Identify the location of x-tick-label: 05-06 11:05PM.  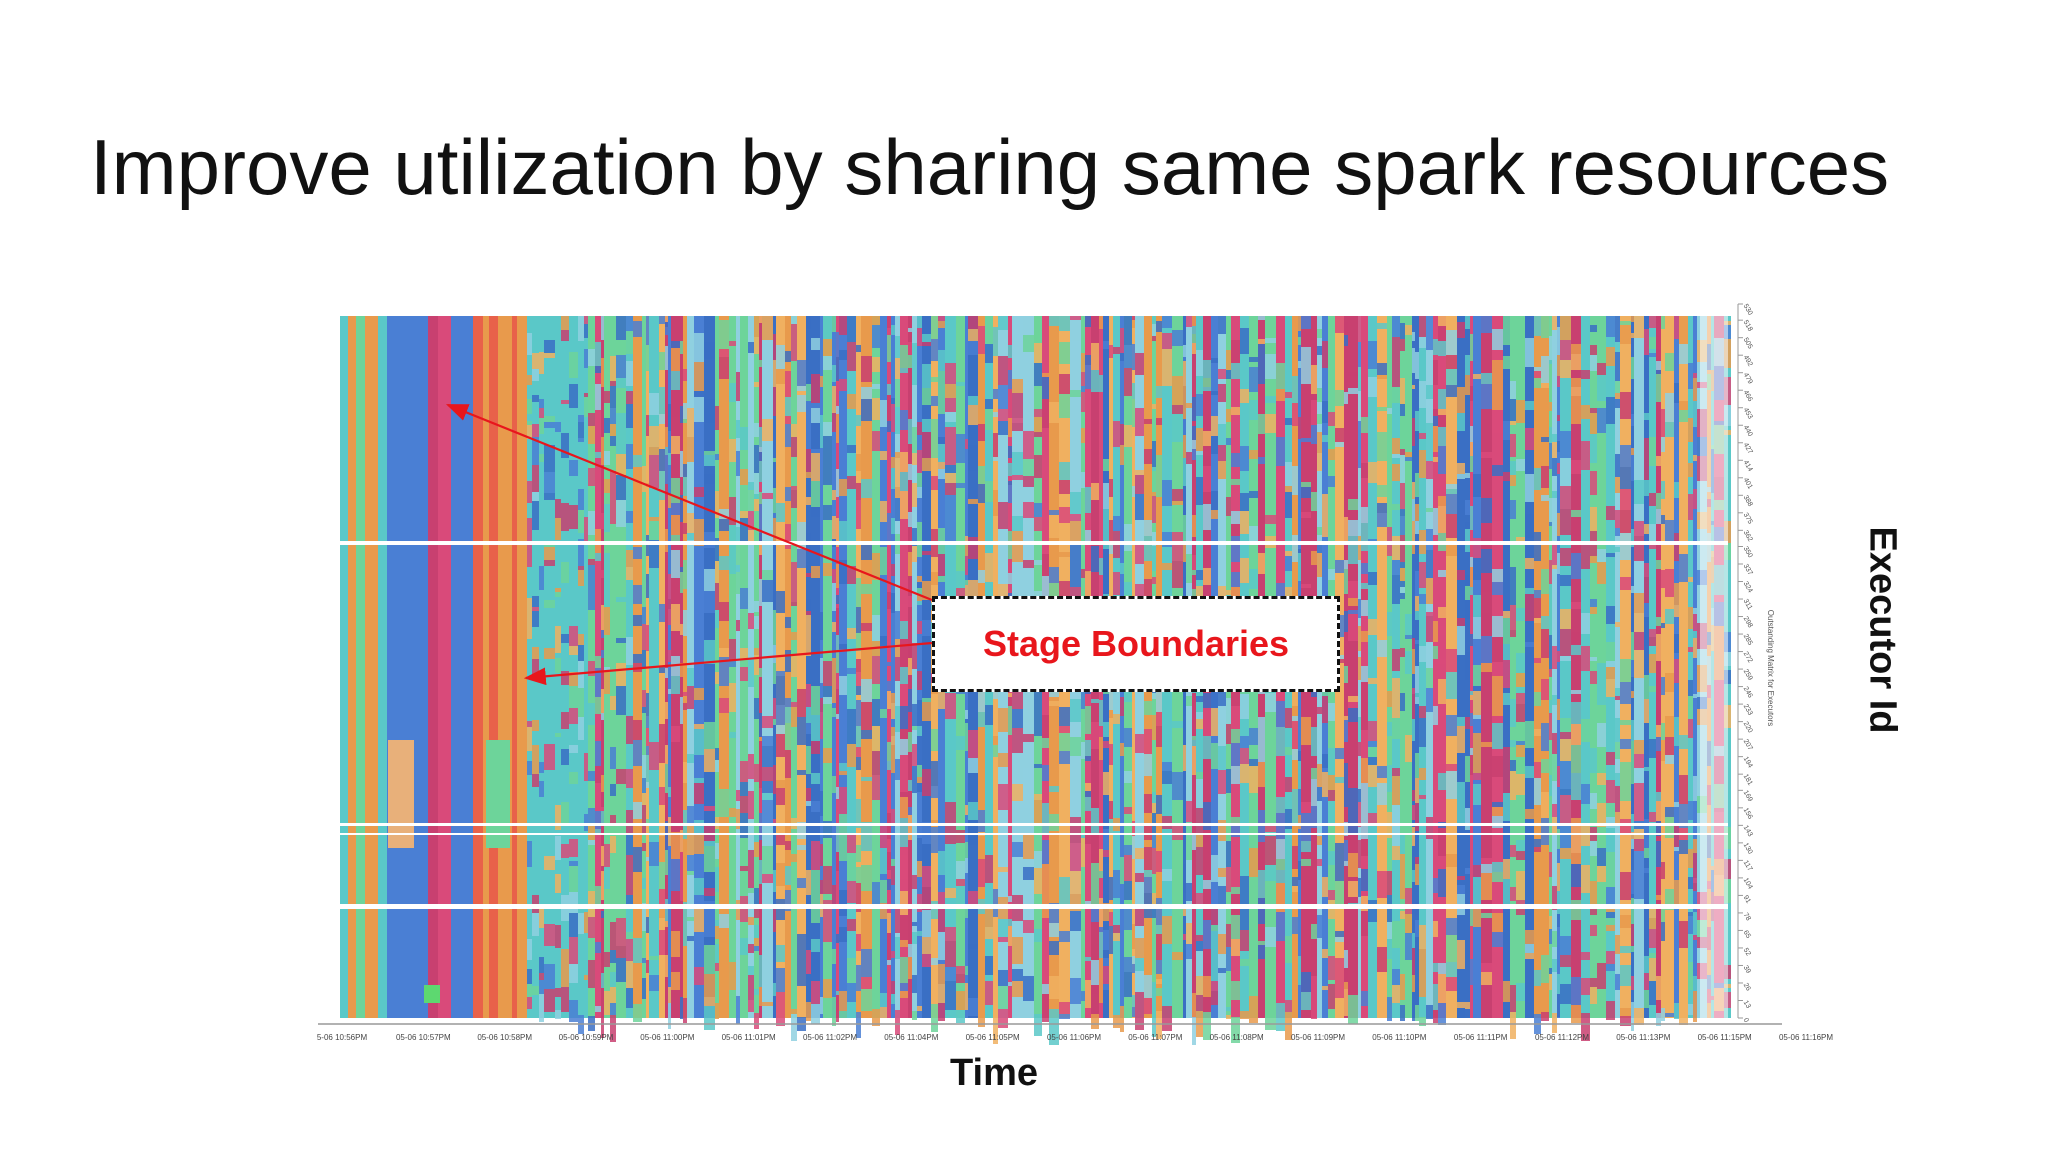
(993, 1037).